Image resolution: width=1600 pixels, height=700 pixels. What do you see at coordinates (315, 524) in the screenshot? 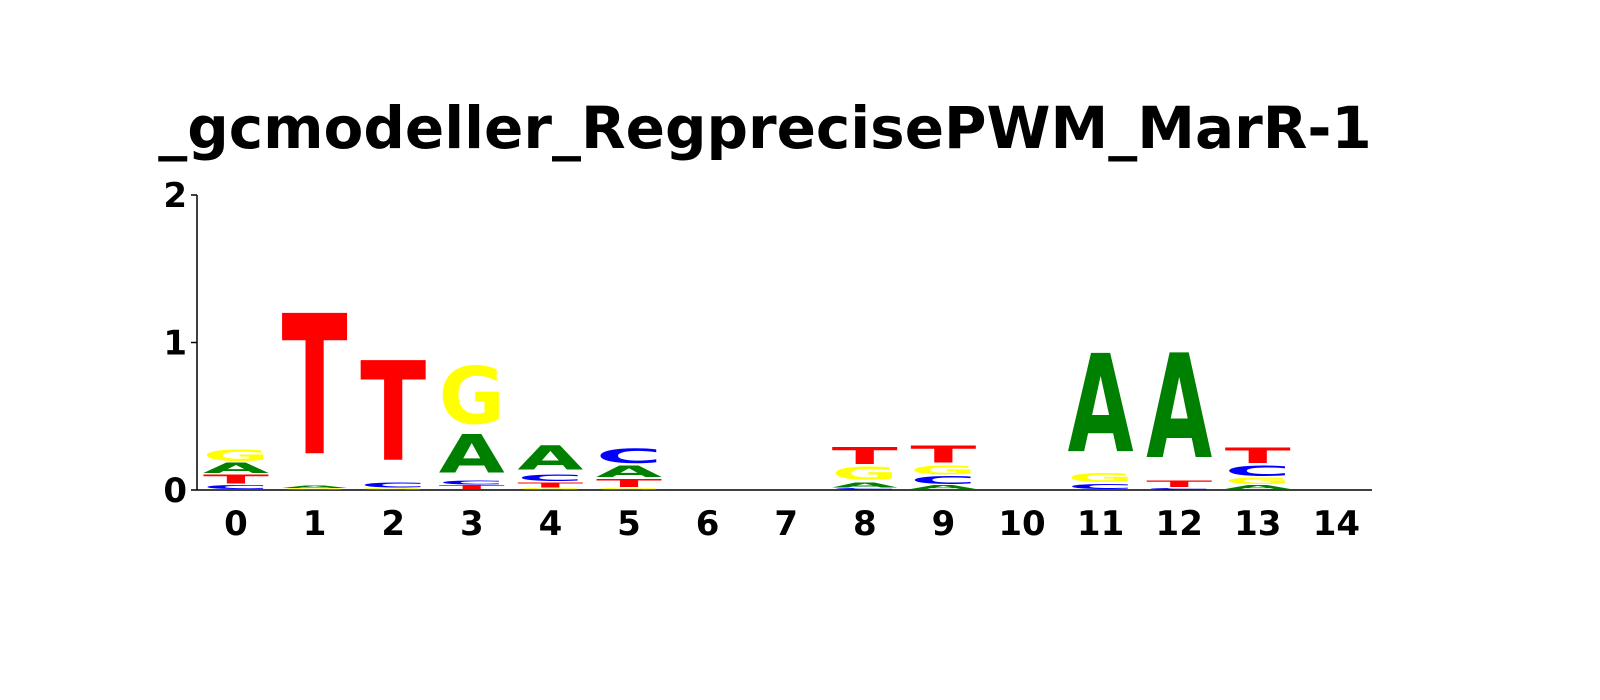
I see `x-tick-label: 1` at bounding box center [315, 524].